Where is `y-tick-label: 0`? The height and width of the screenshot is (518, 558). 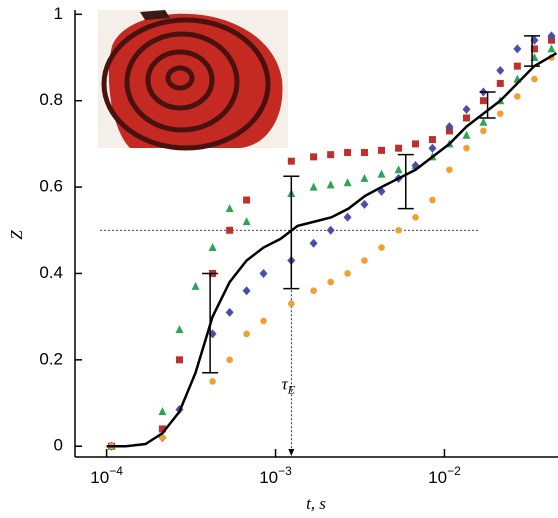 y-tick-label: 0 is located at coordinates (58, 445).